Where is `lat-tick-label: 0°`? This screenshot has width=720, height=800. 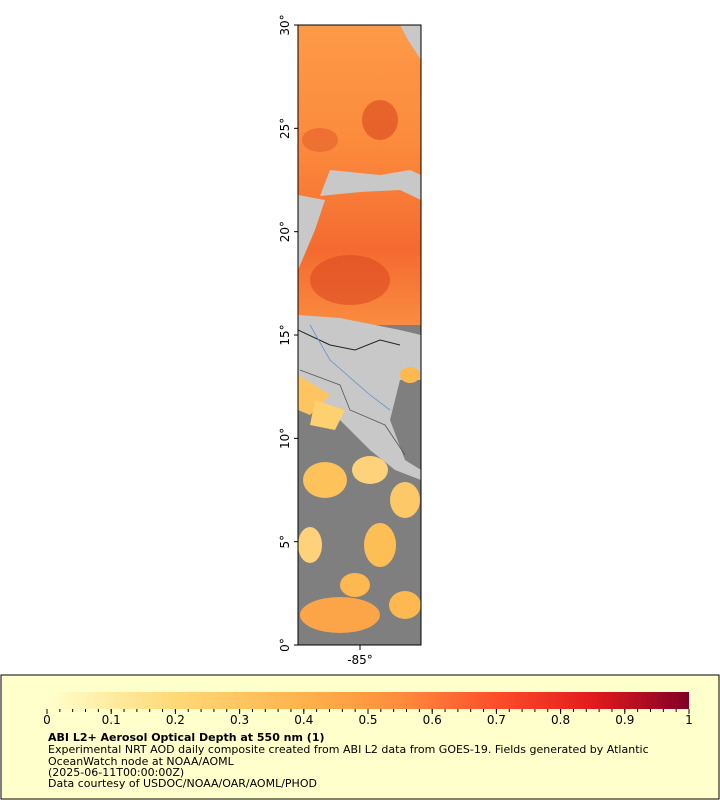 lat-tick-label: 0° is located at coordinates (285, 645).